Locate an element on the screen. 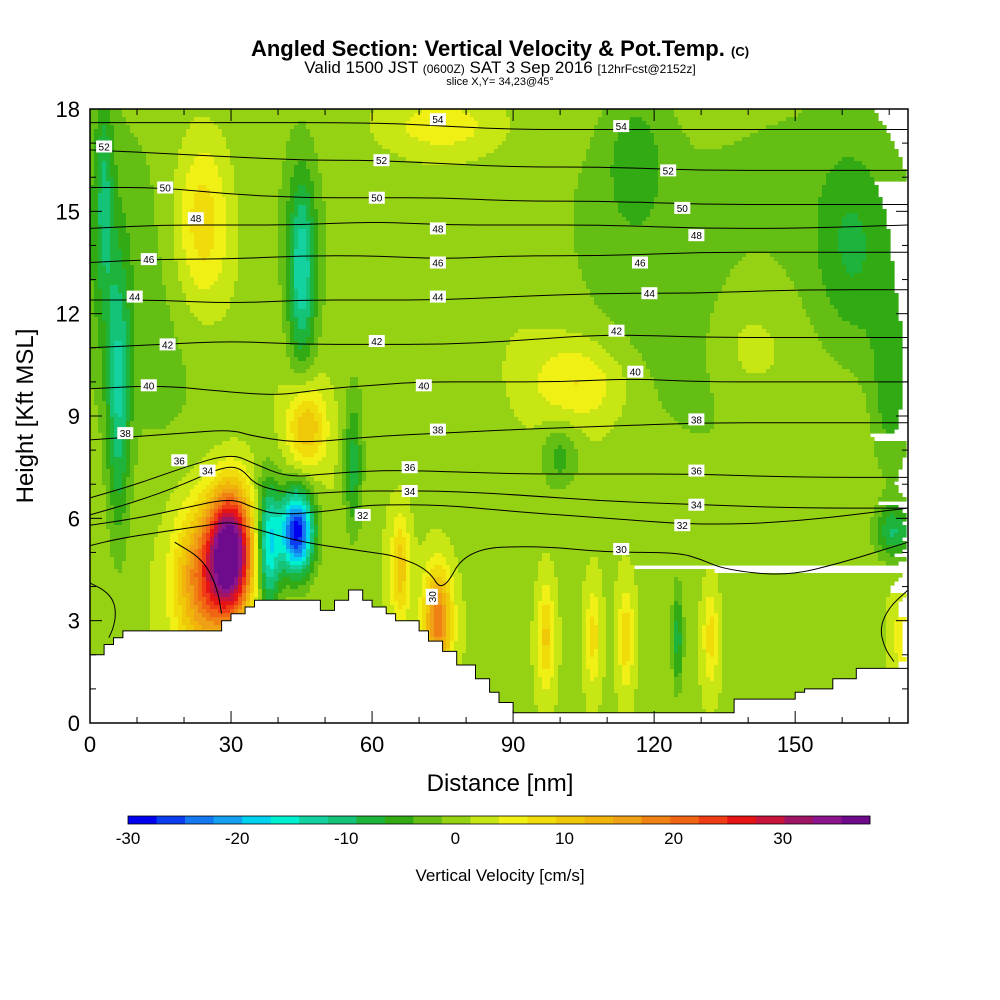 This screenshot has height=1000, width=1000. isentrope-label-48-2-text: 48 is located at coordinates (697, 236).